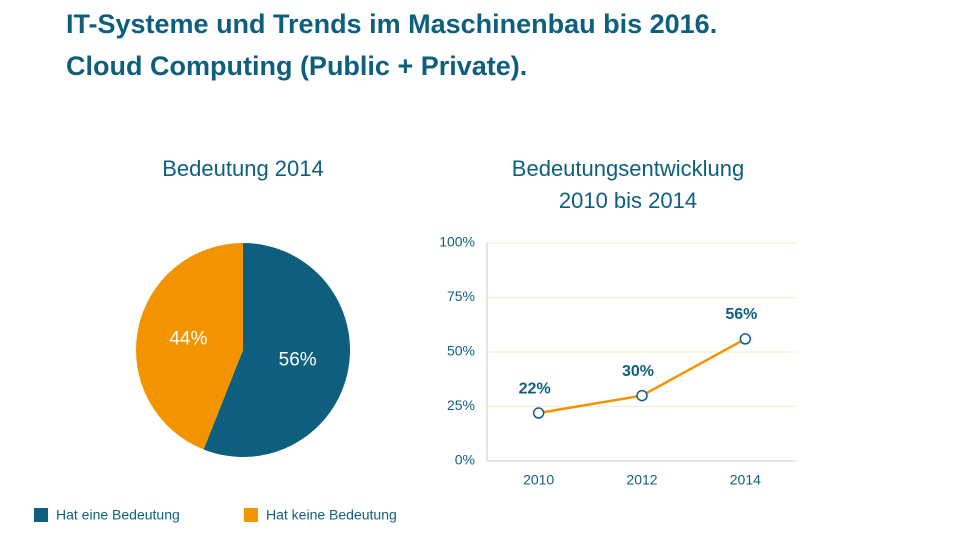 The width and height of the screenshot is (960, 539). What do you see at coordinates (641, 480) in the screenshot?
I see `x-tick-label: 2012` at bounding box center [641, 480].